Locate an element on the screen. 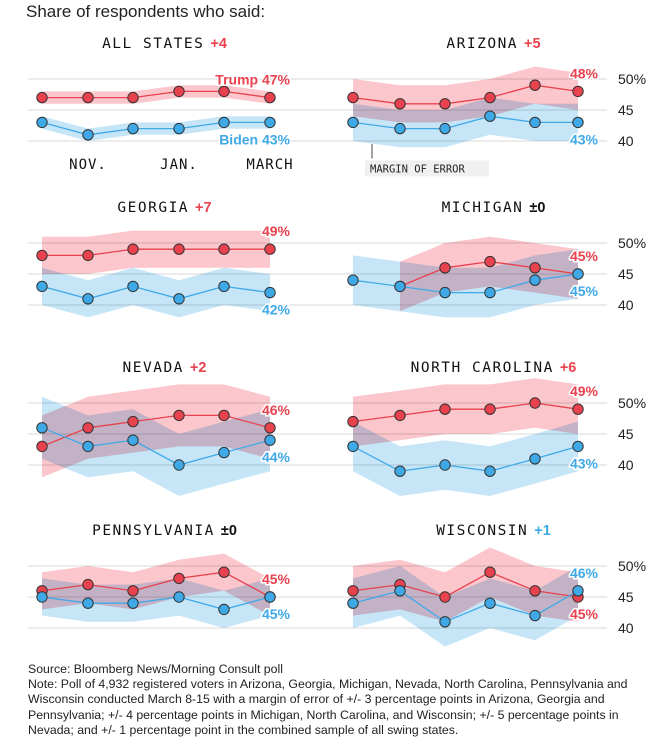 This screenshot has height=752, width=658. chart-svg: Trump 47% Biden 43% NOV. JAN. MARCH is located at coordinates (179, 121).